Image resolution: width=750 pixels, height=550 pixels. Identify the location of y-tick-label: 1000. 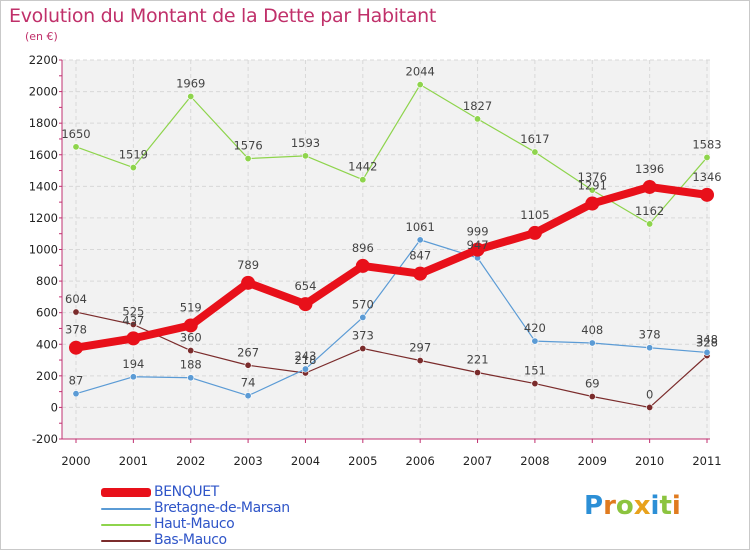
(43, 250).